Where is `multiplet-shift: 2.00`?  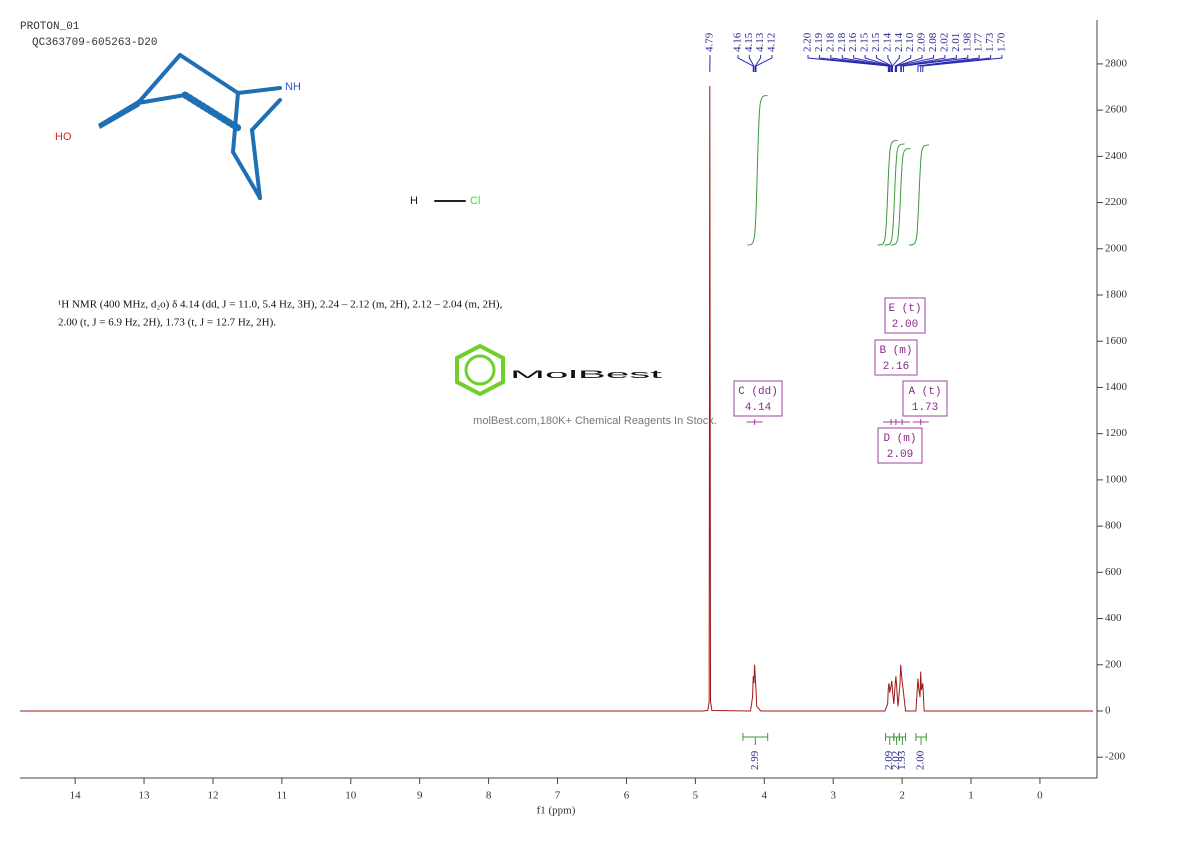 multiplet-shift: 2.00 is located at coordinates (905, 325).